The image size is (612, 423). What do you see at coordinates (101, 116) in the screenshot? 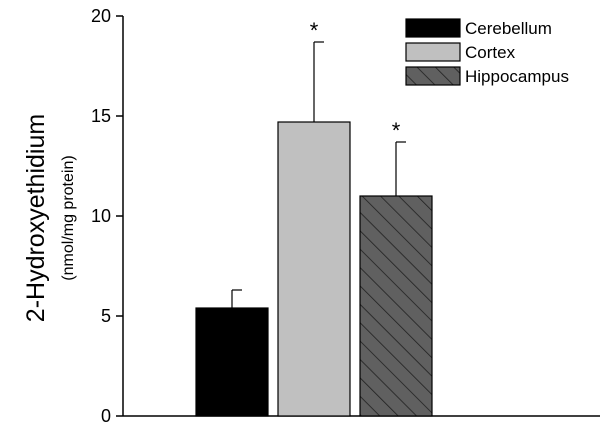
I see `y-tick-label: 15` at bounding box center [101, 116].